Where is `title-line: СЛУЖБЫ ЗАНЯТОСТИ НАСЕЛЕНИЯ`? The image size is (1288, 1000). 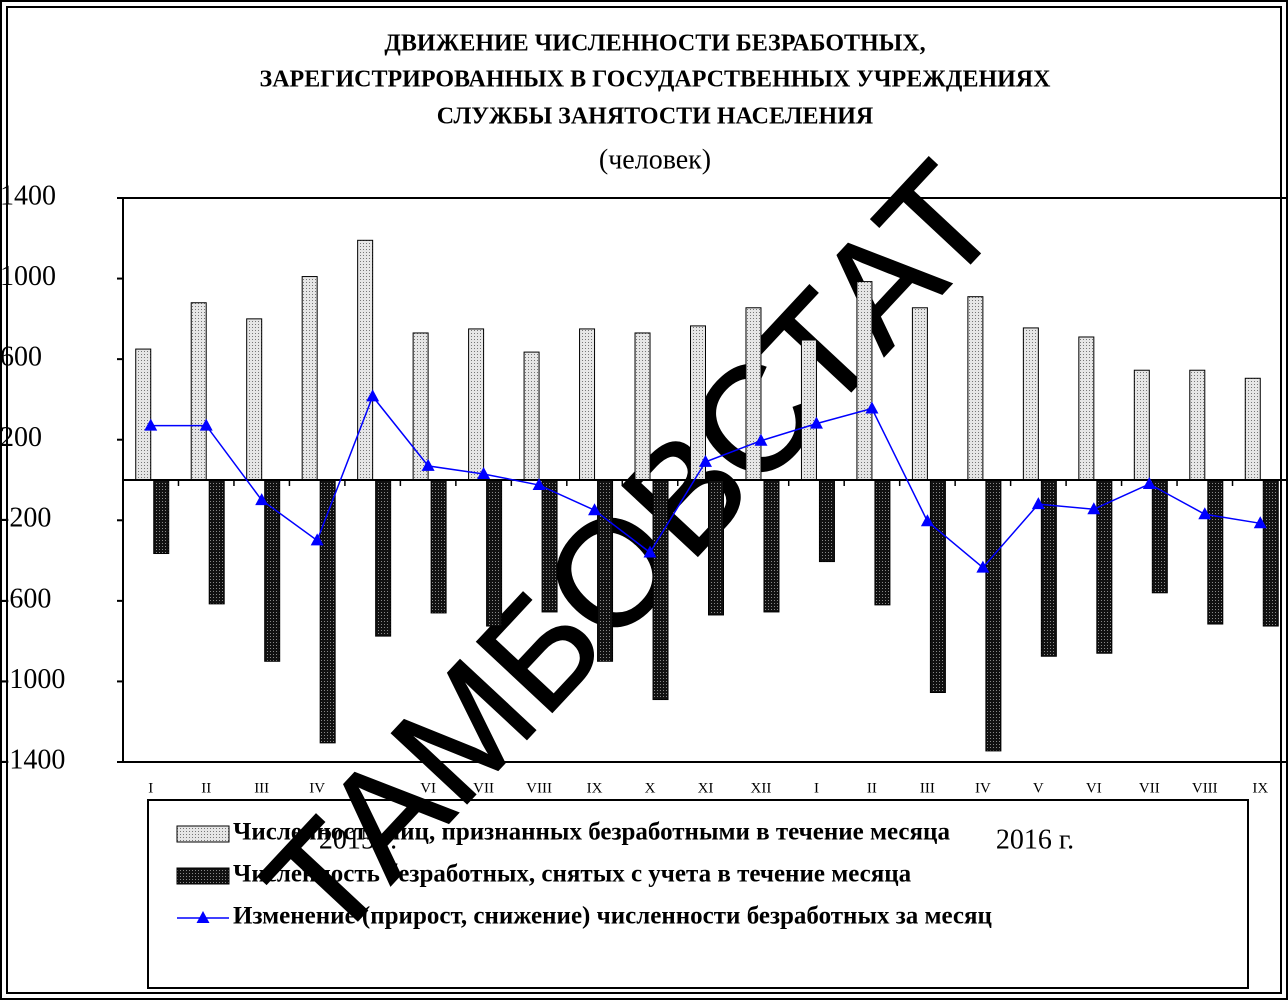
title-line: СЛУЖБЫ ЗАНЯТОСТИ НАСЕЛЕНИЯ is located at coordinates (655, 117).